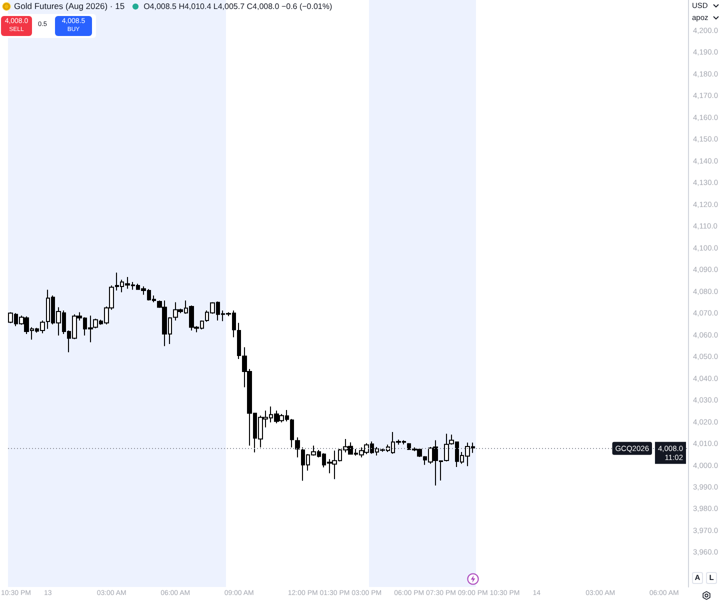 The height and width of the screenshot is (601, 720). Describe the element at coordinates (297, 447) in the screenshot. I see `candlestick` at that location.